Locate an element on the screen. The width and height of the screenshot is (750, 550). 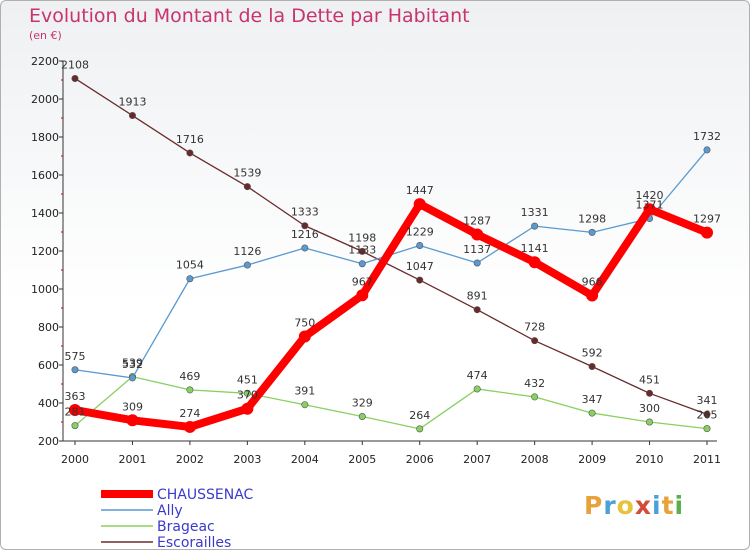
data-label-chaussenac: 966 is located at coordinates (592, 281).